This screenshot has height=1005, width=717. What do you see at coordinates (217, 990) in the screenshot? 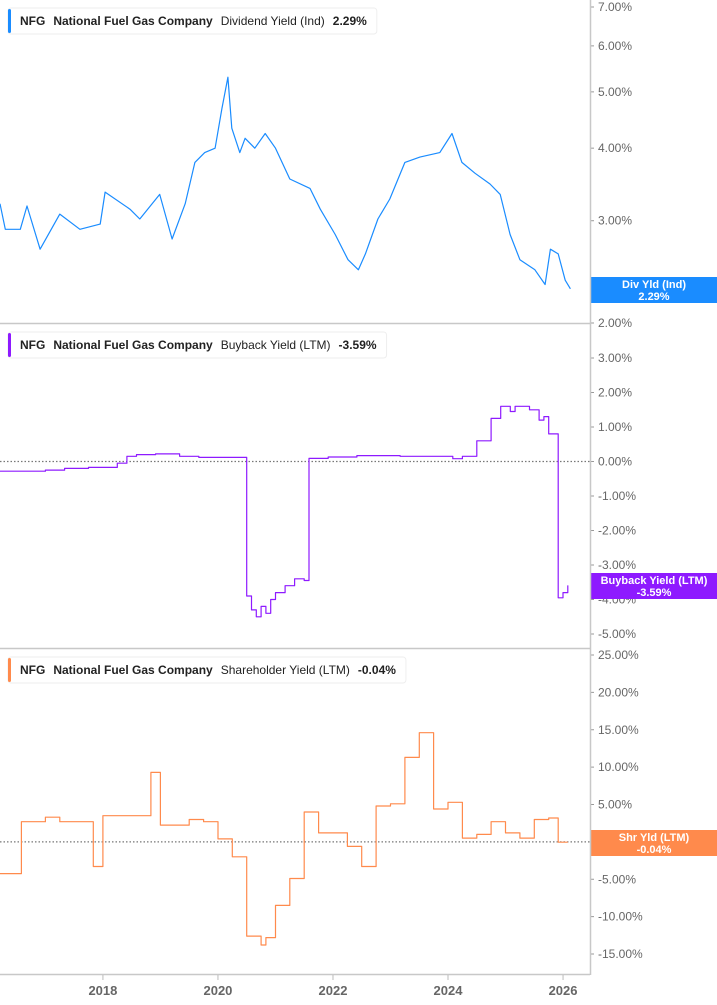
I see `x-tick-label: 2020` at bounding box center [217, 990].